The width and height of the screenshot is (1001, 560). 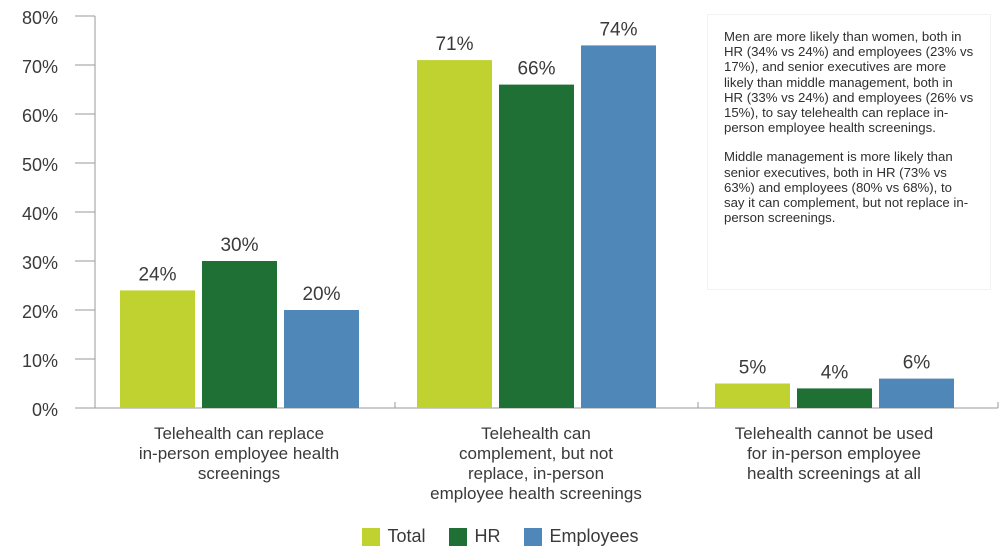 I want to click on data-label-total-2: 5%, so click(x=753, y=368).